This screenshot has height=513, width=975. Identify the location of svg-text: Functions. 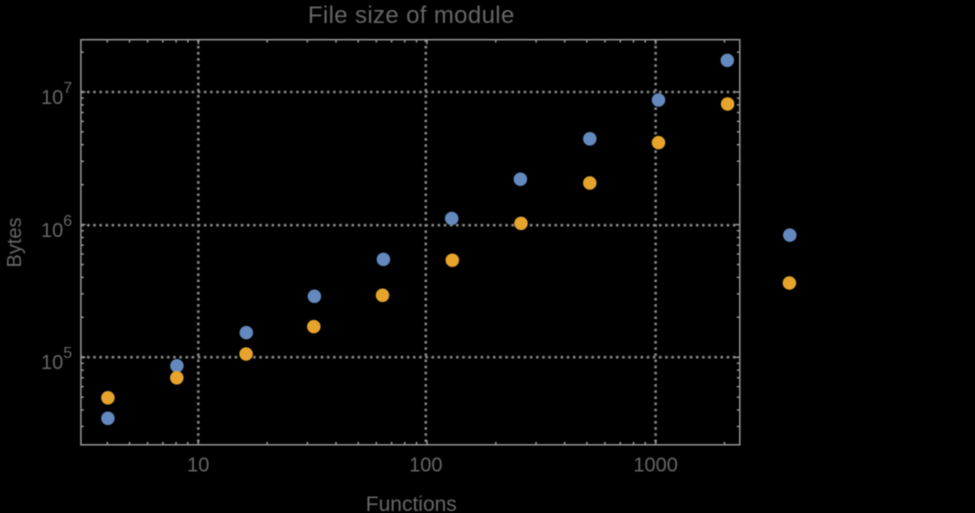
(411, 503).